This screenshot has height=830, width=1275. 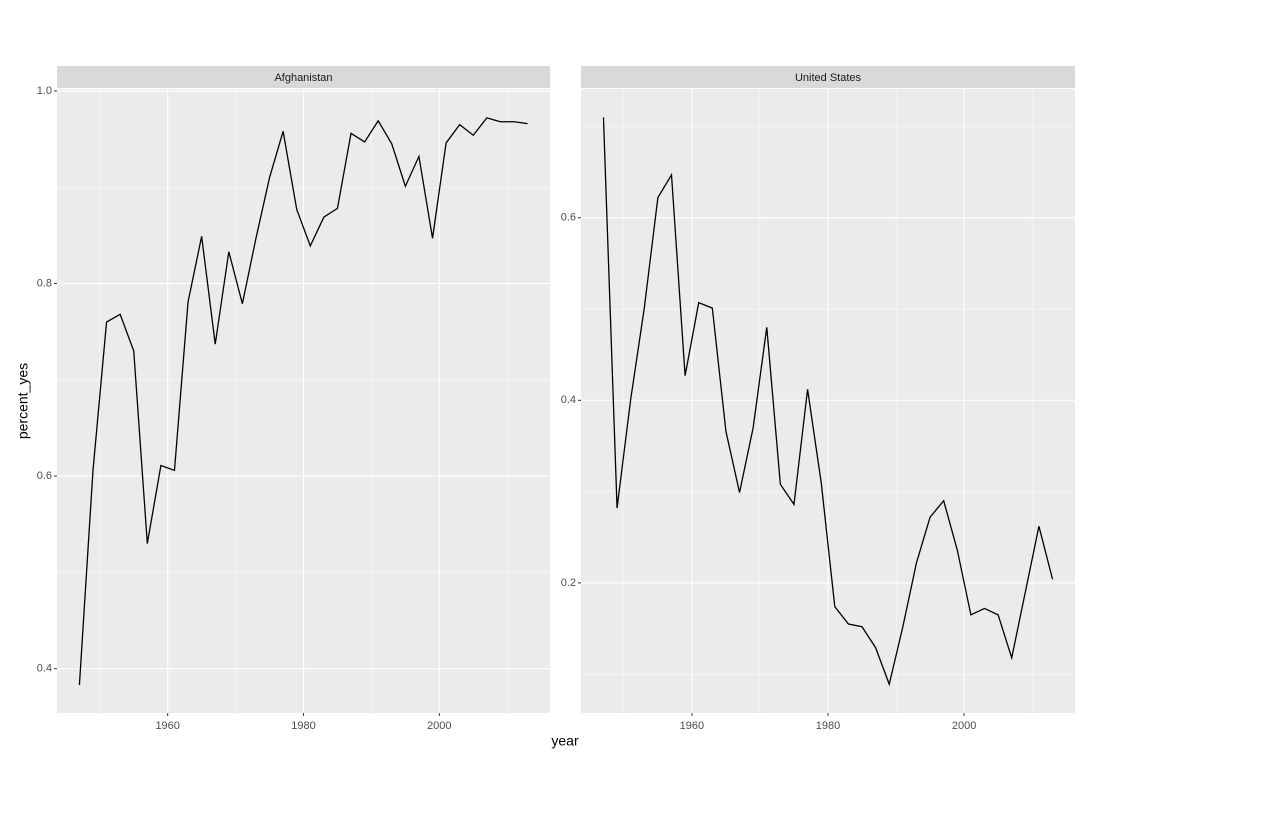 I want to click on y-tick-label: 1.0, so click(x=44, y=91).